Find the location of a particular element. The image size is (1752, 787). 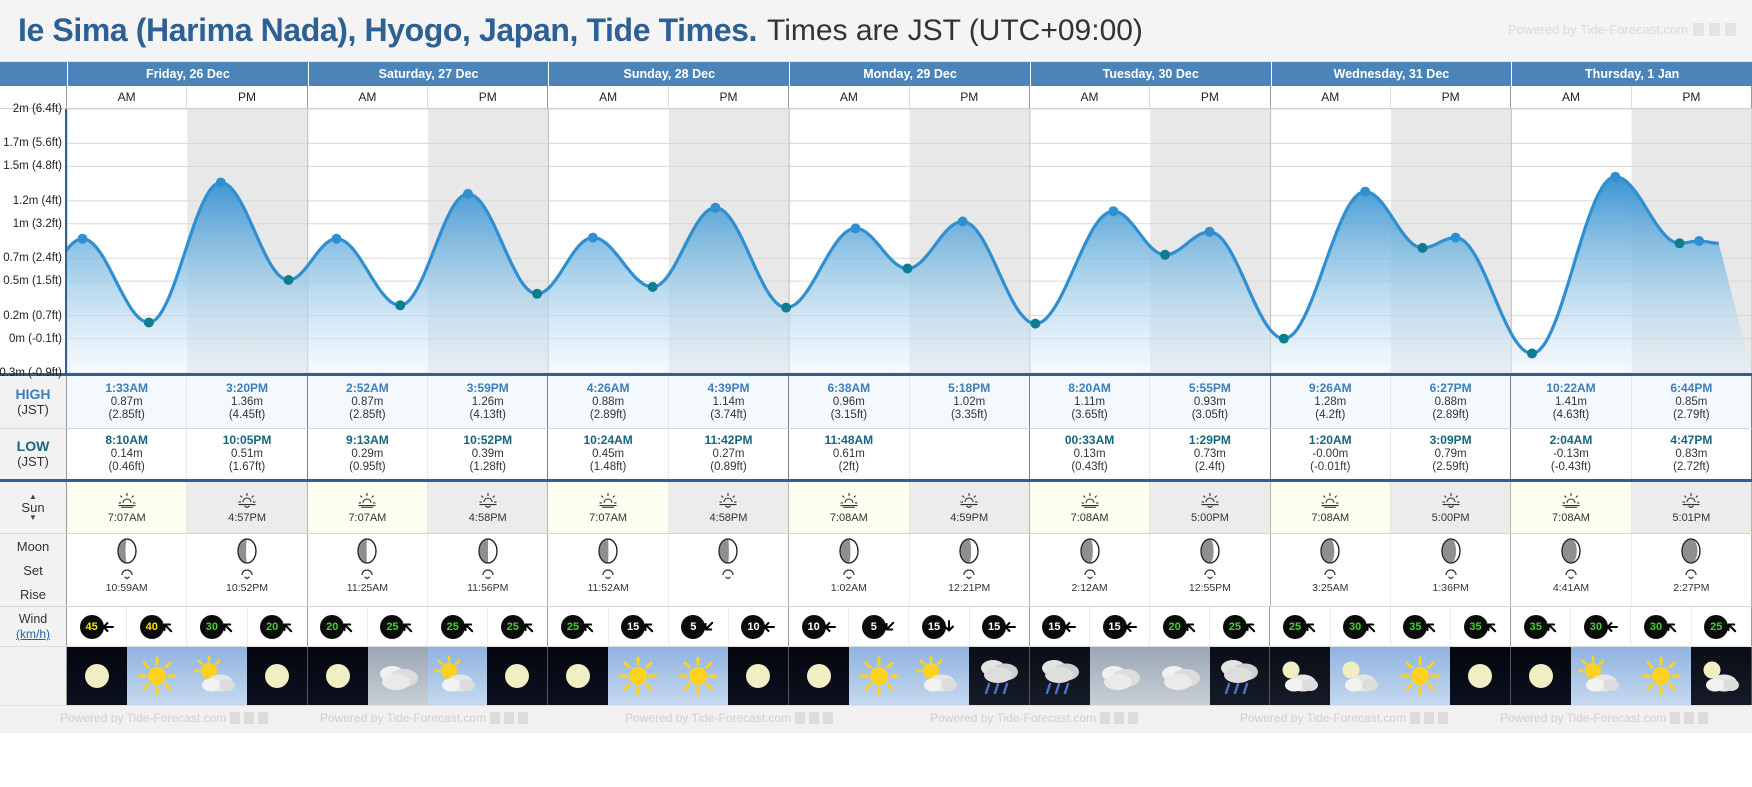

high-tide-cell: 5:18PM 1.02m (3.35ft) is located at coordinates (970, 402).